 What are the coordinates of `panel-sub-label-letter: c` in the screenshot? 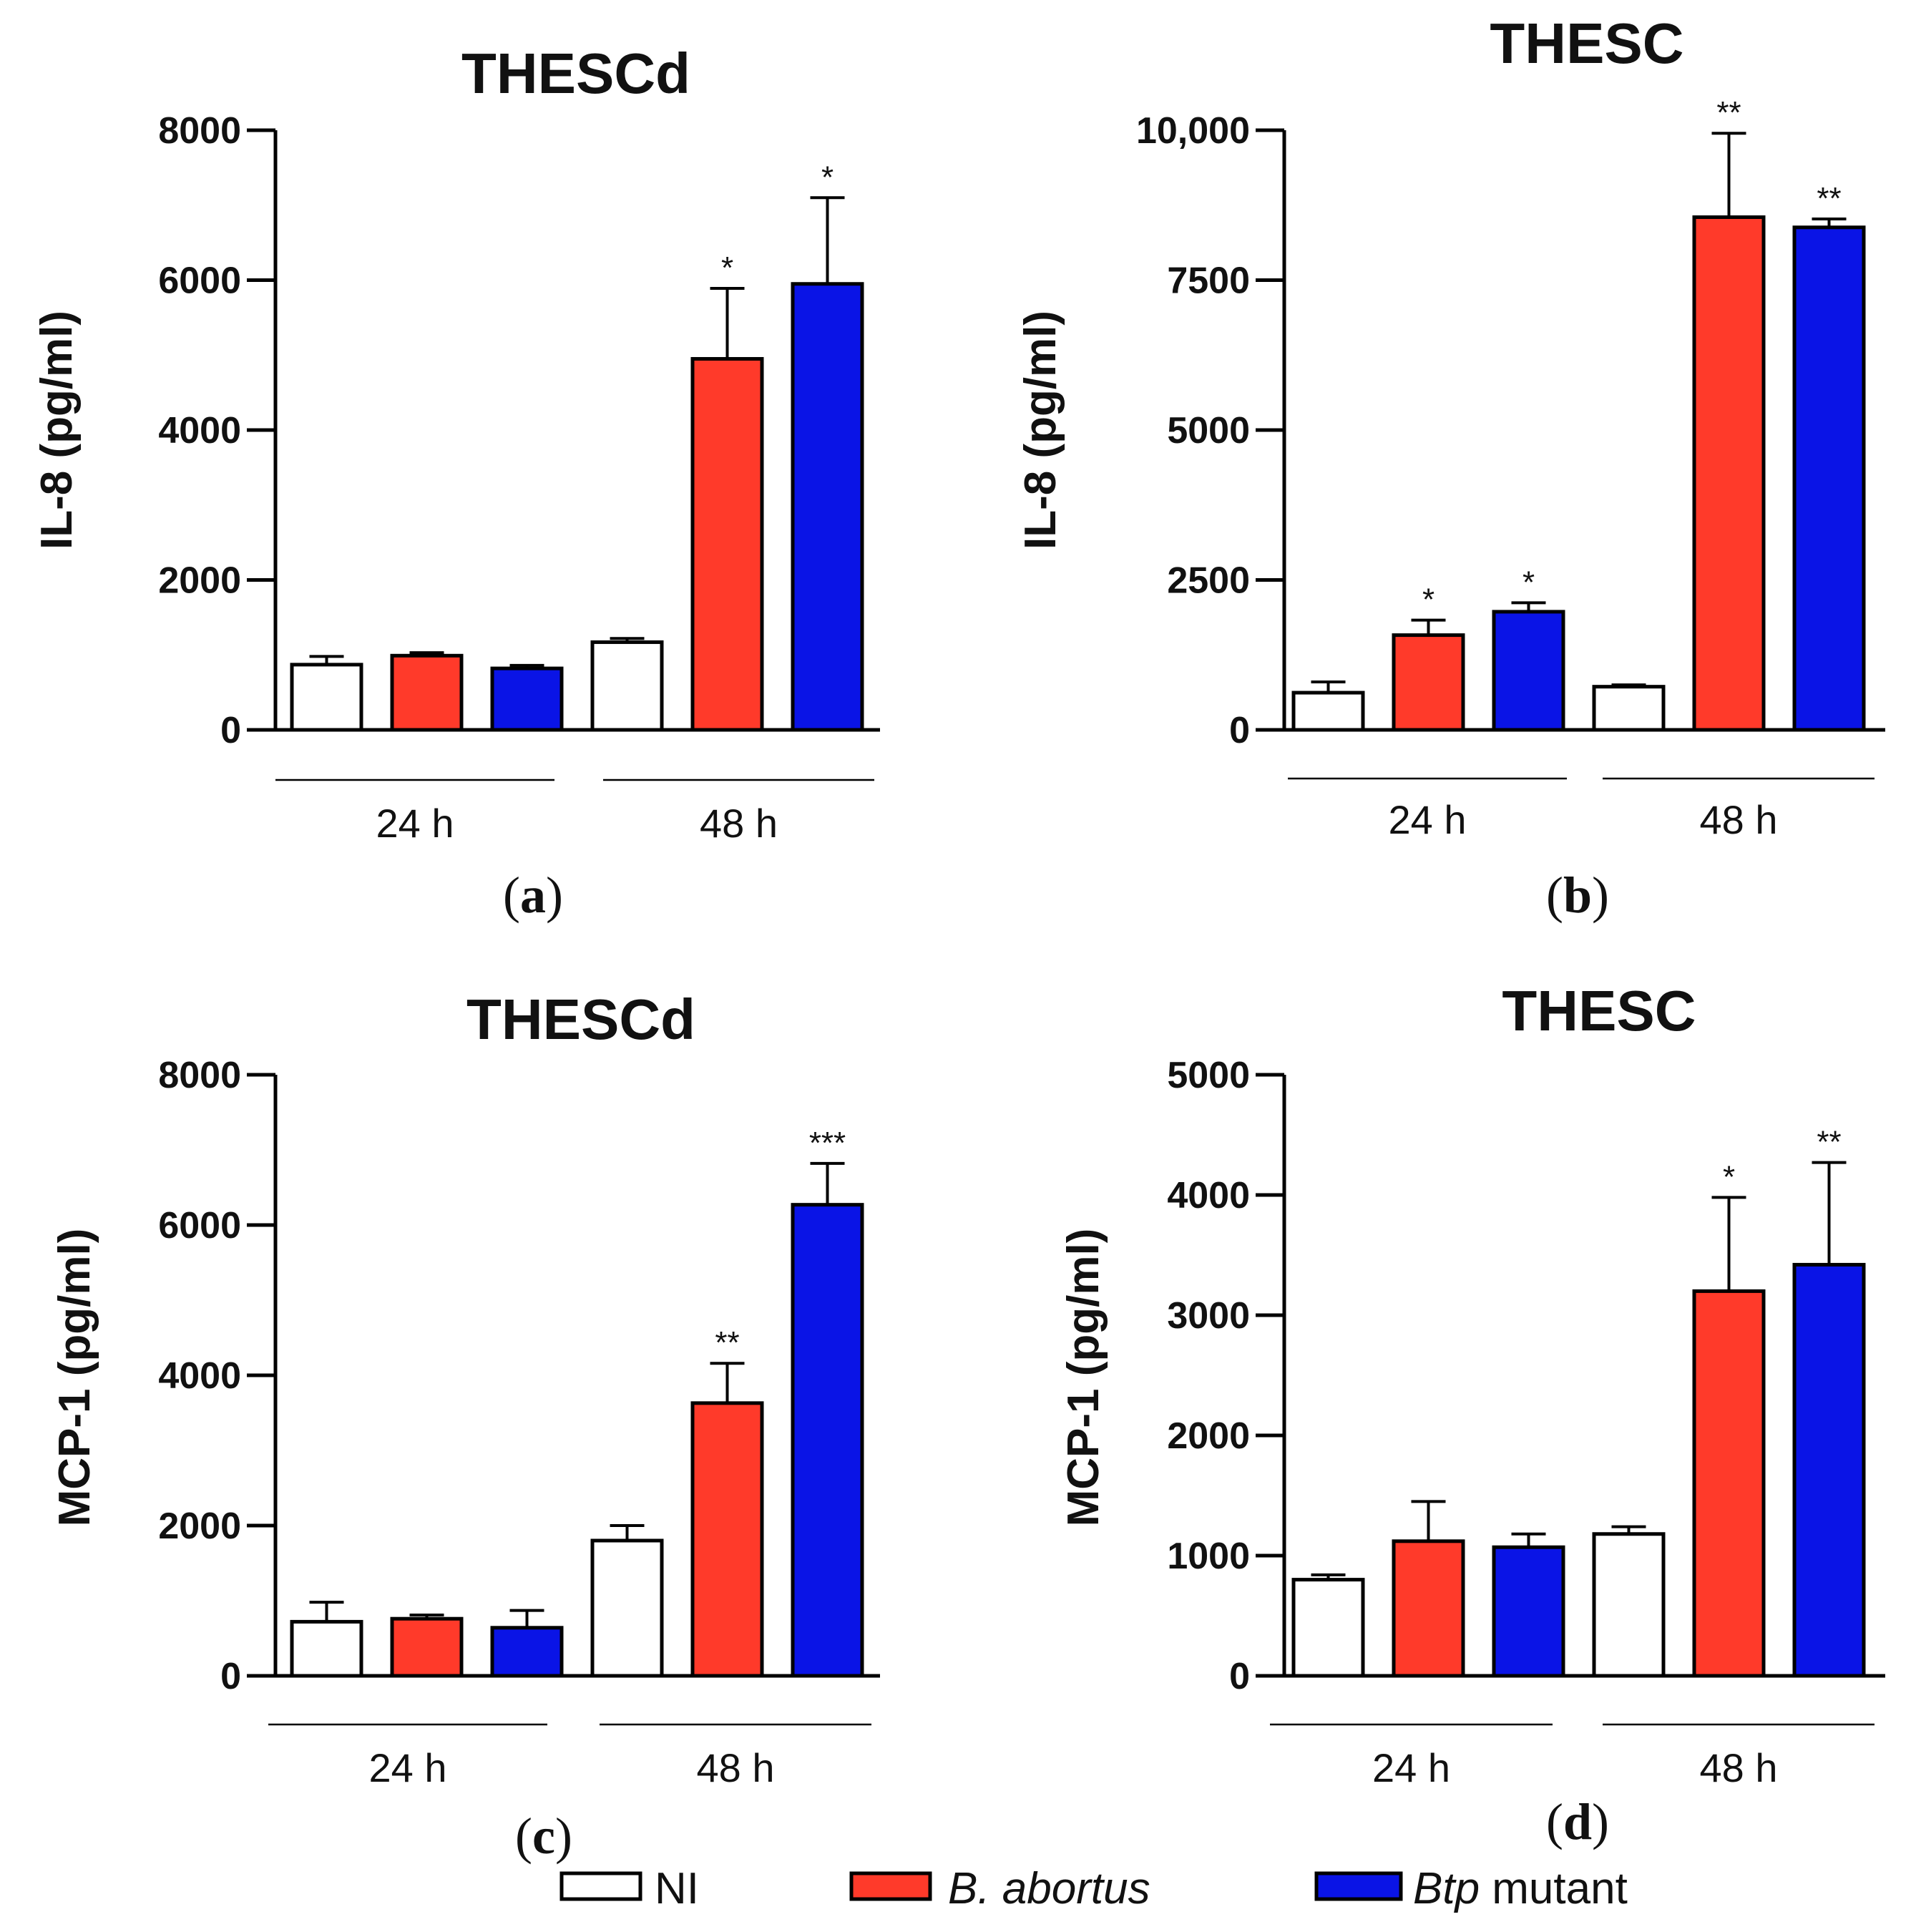 It's located at (543, 1836).